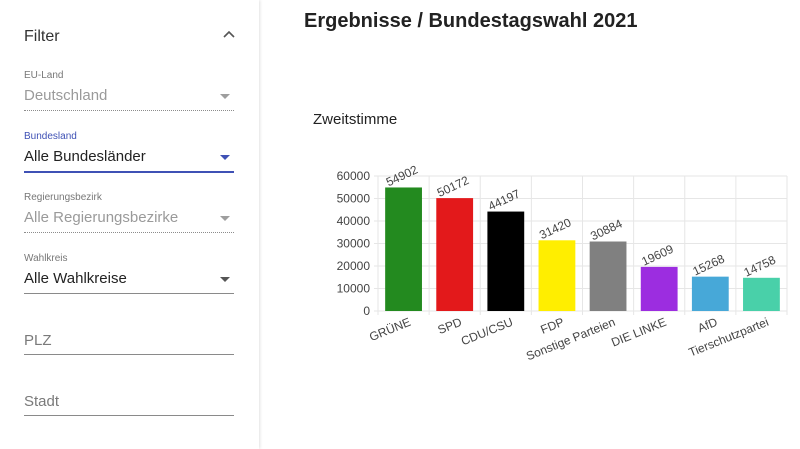 This screenshot has width=800, height=449. I want to click on y-tick-label: 0, so click(366, 311).